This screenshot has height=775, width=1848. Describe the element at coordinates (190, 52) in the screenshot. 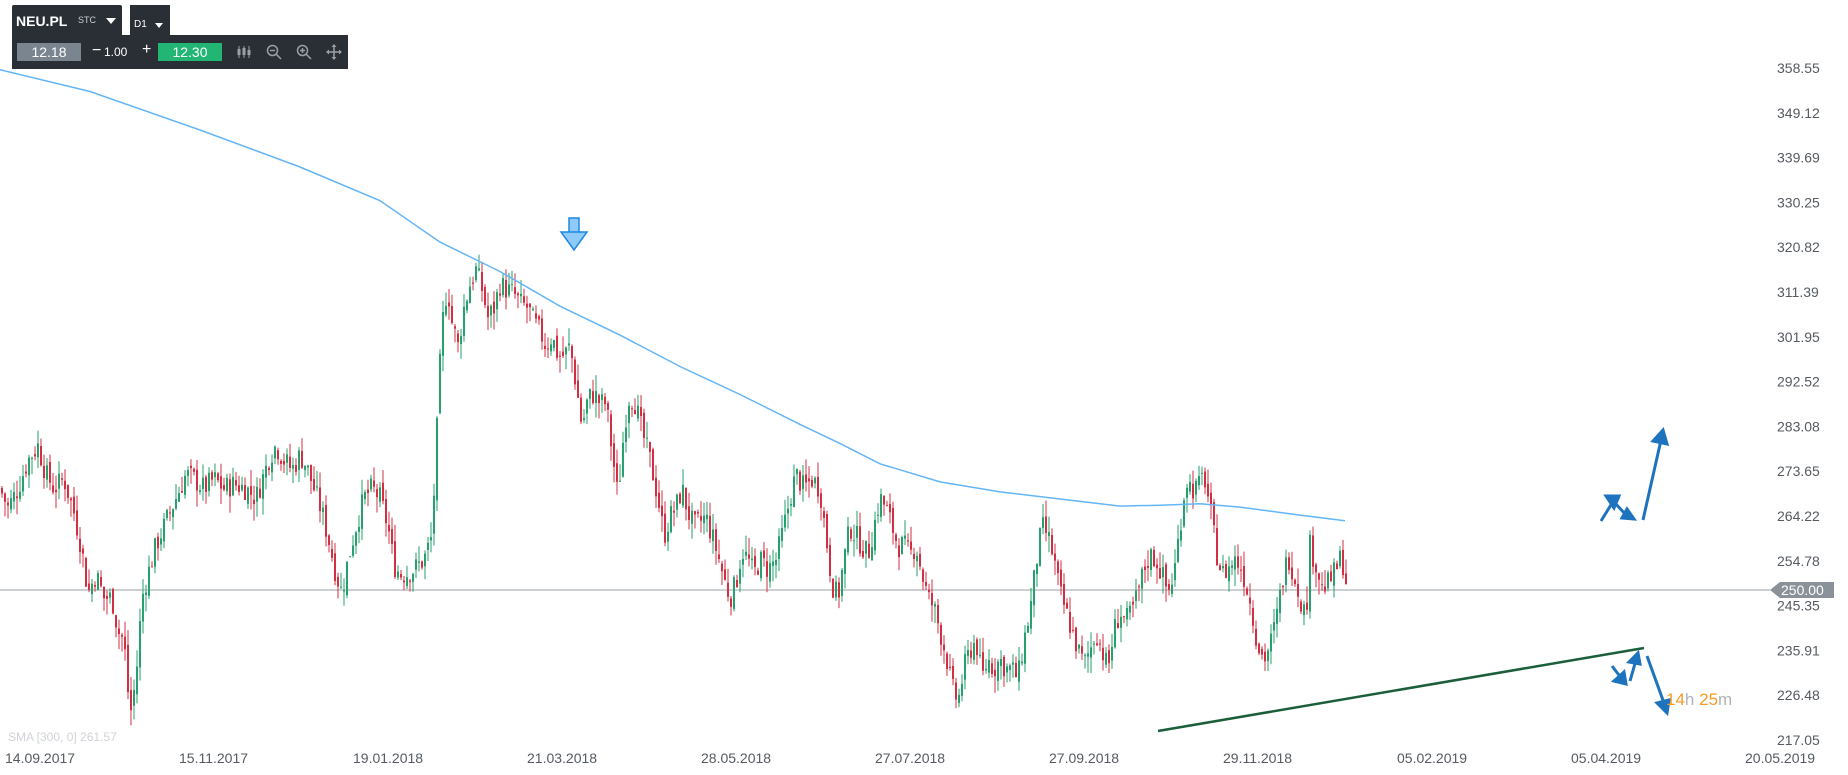

I see `ask-button: 12.30` at that location.